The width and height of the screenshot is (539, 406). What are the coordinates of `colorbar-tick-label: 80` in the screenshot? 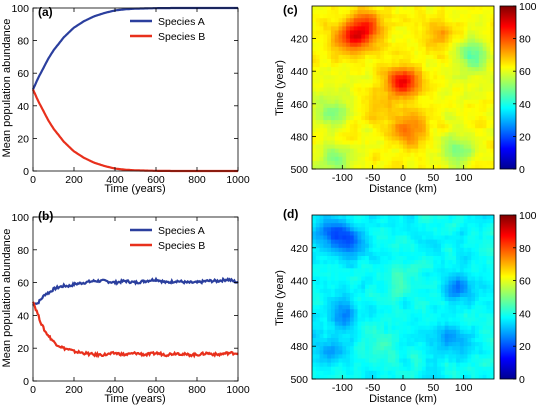 It's located at (525, 249).